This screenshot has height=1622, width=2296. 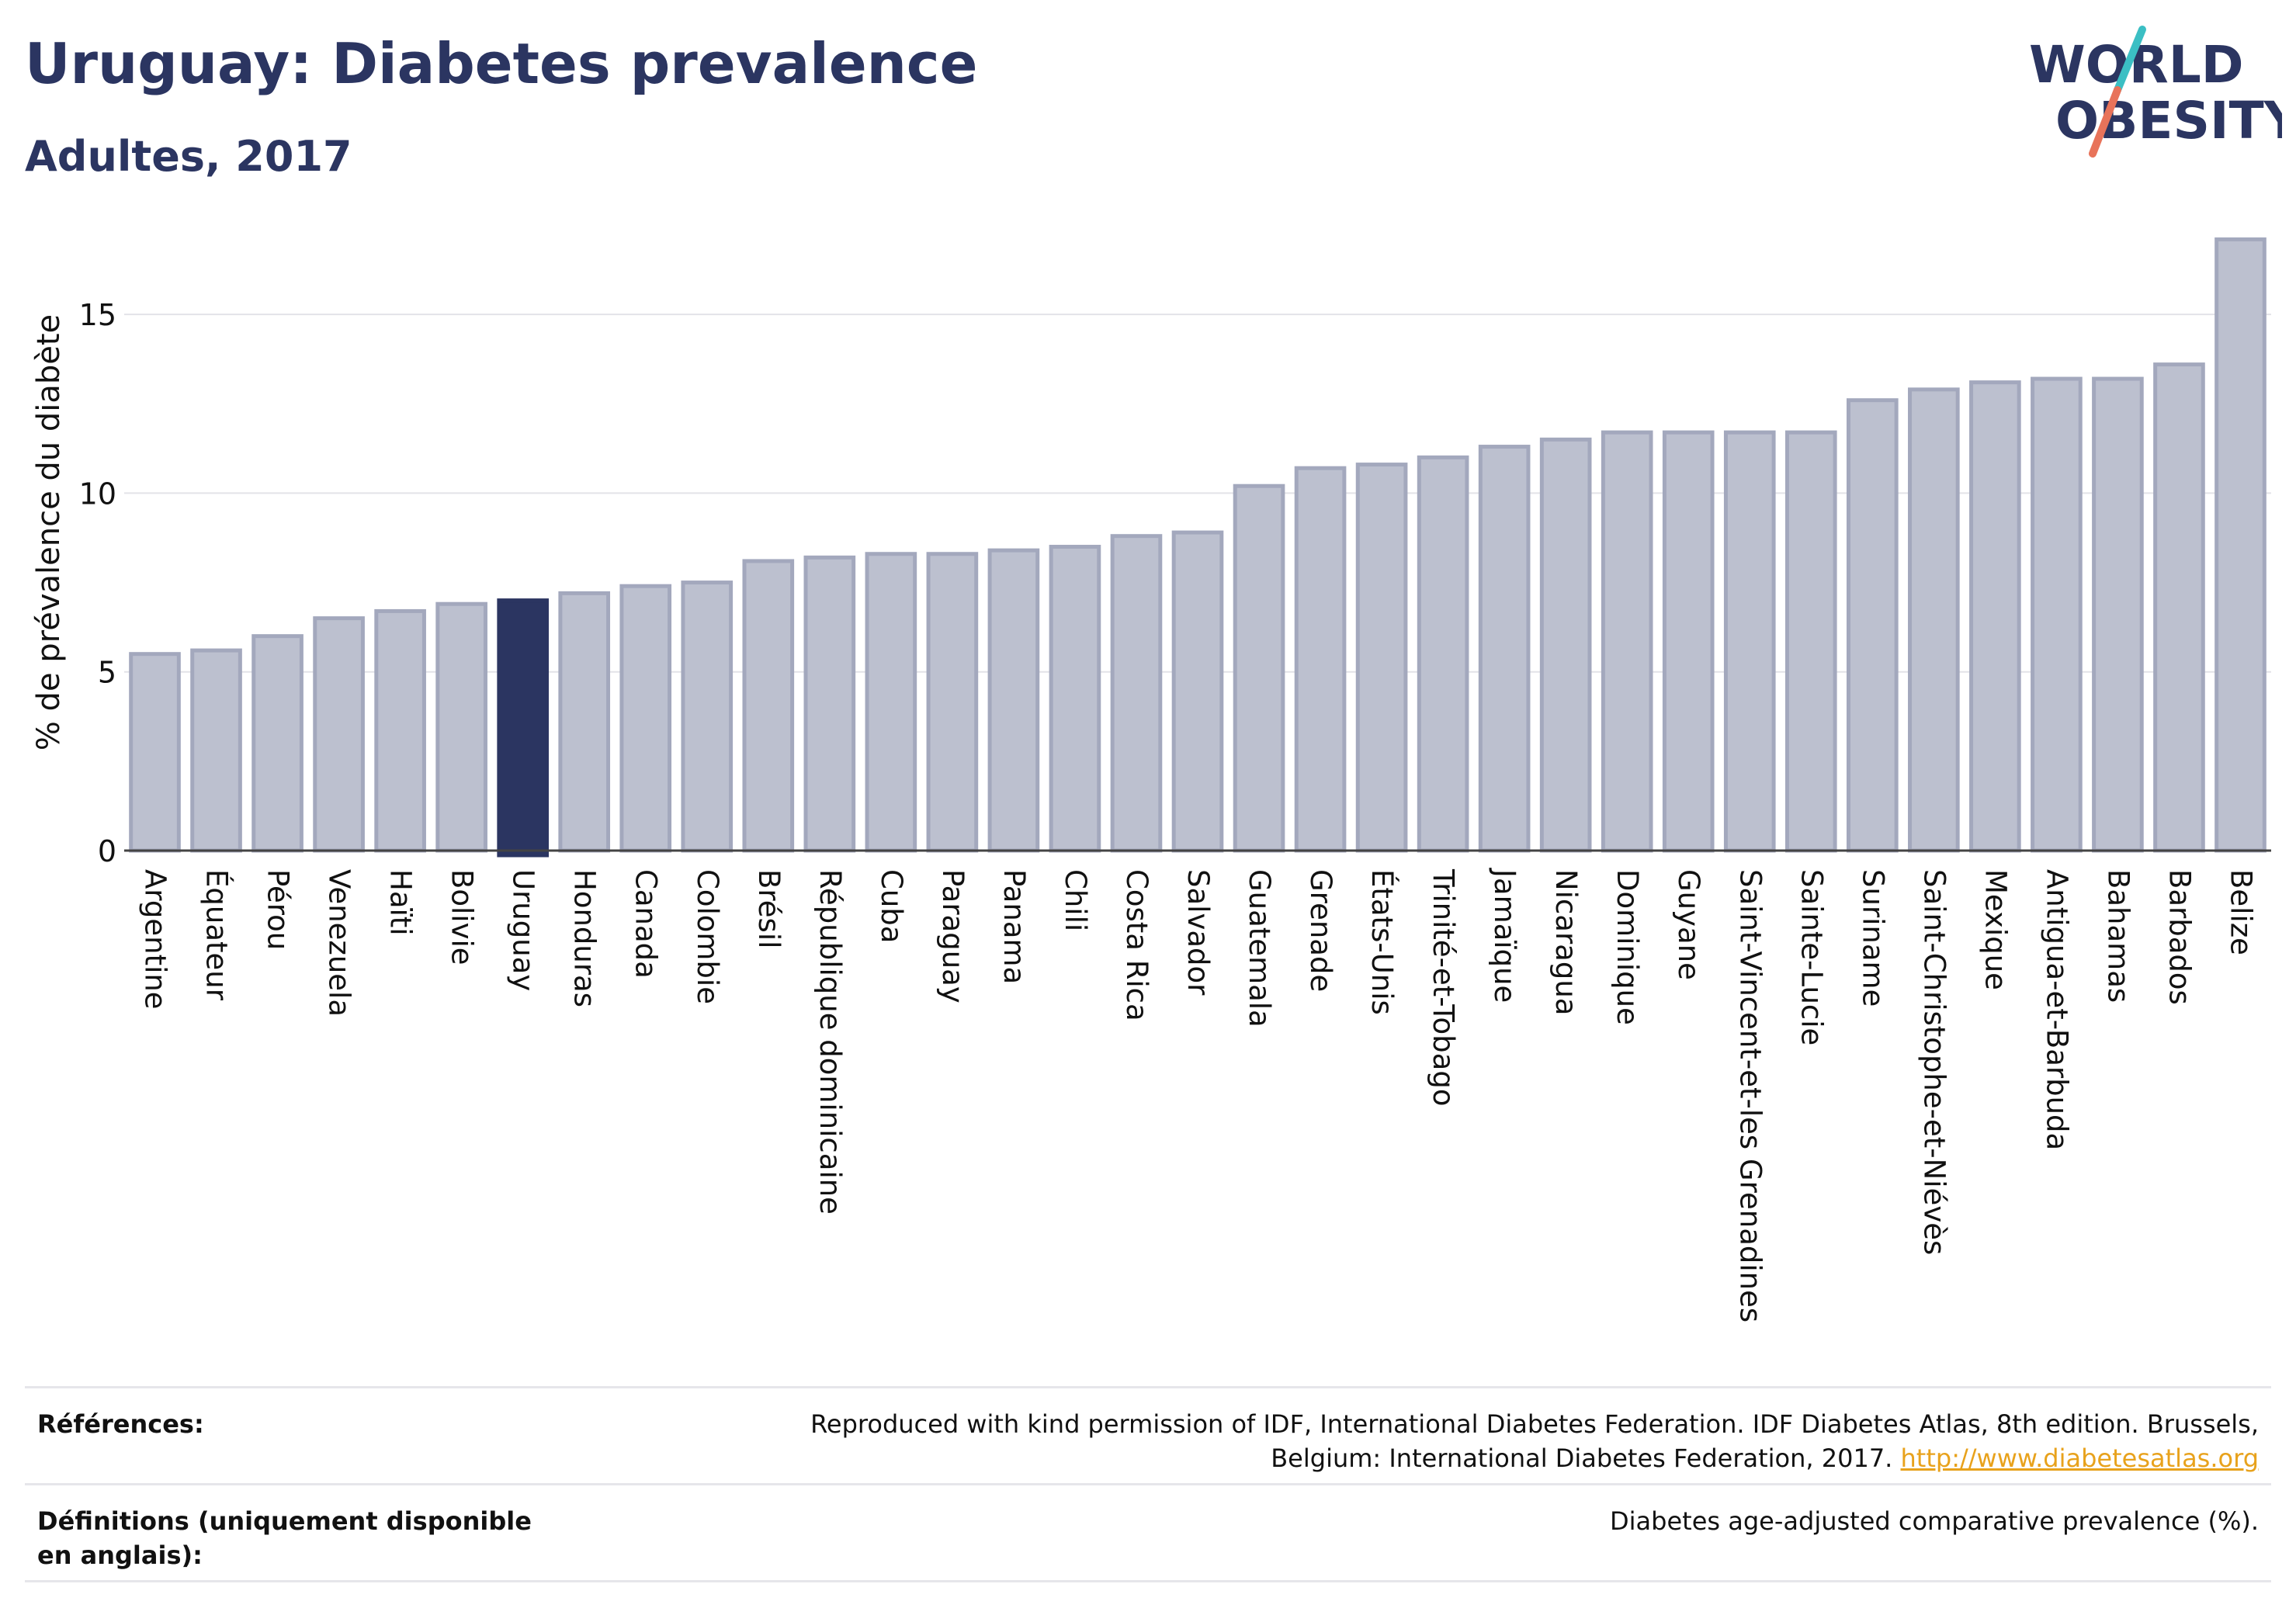 What do you see at coordinates (49, 532) in the screenshot?
I see `y-axis-label: % de prévalence du diabète` at bounding box center [49, 532].